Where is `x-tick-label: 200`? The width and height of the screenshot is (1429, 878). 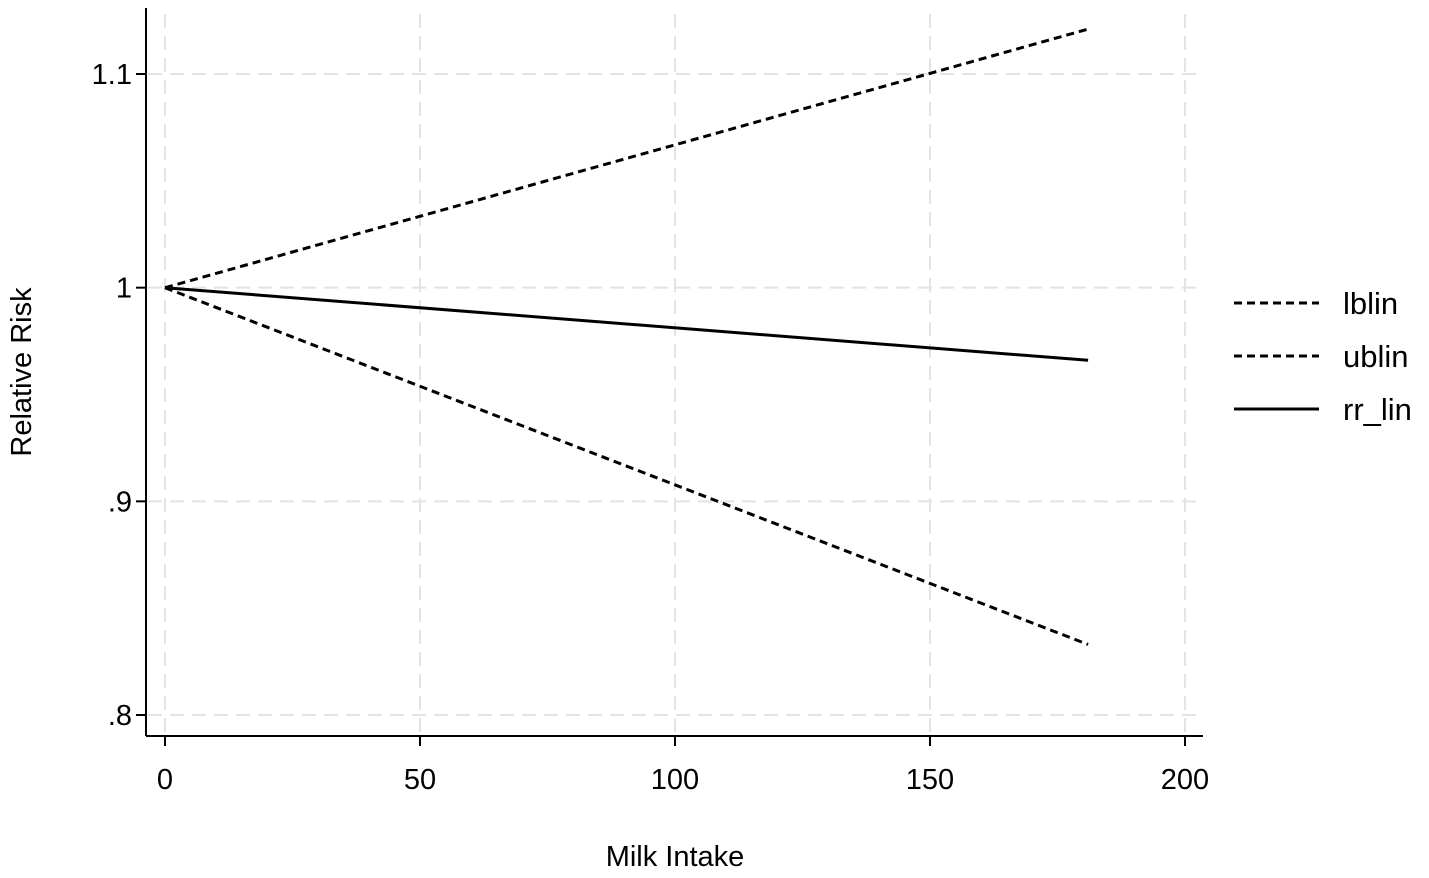
x-tick-label: 200 is located at coordinates (1185, 780).